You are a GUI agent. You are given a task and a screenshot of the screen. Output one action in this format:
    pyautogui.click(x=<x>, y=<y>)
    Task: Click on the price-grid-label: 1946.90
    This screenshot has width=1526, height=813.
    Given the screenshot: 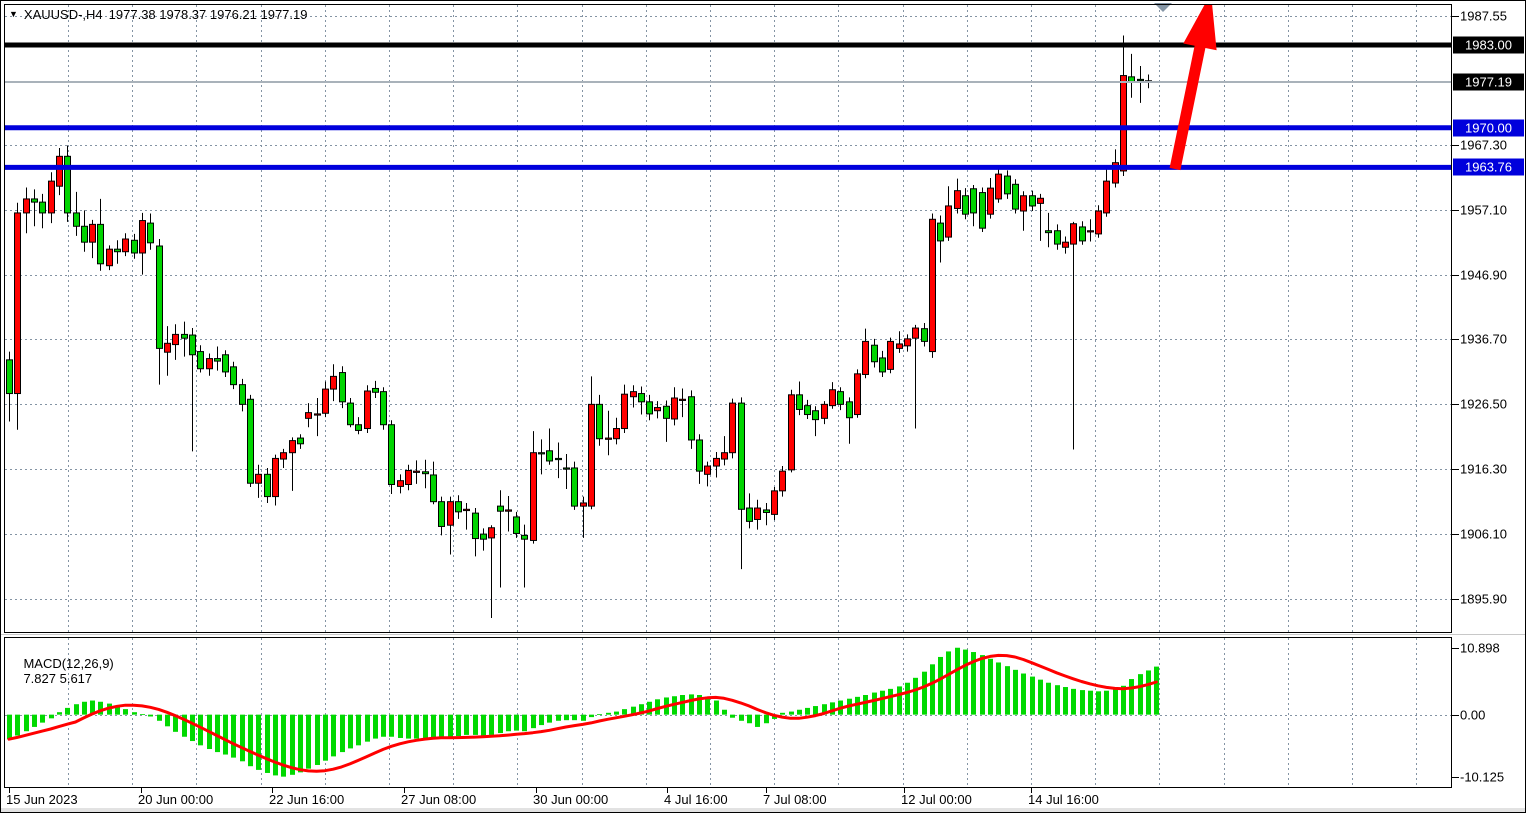 What is the action you would take?
    pyautogui.click(x=1483, y=275)
    